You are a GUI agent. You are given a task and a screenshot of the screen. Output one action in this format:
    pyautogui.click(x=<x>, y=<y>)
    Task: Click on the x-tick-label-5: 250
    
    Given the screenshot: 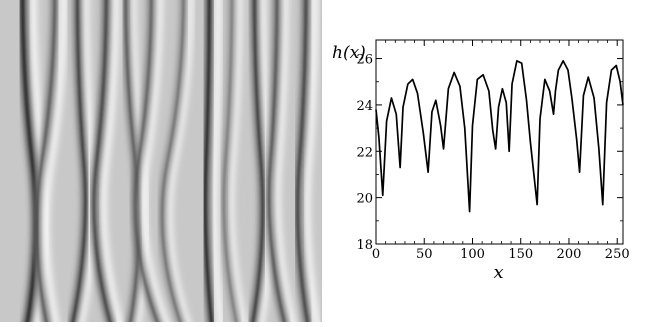 What is the action you would take?
    pyautogui.click(x=617, y=254)
    